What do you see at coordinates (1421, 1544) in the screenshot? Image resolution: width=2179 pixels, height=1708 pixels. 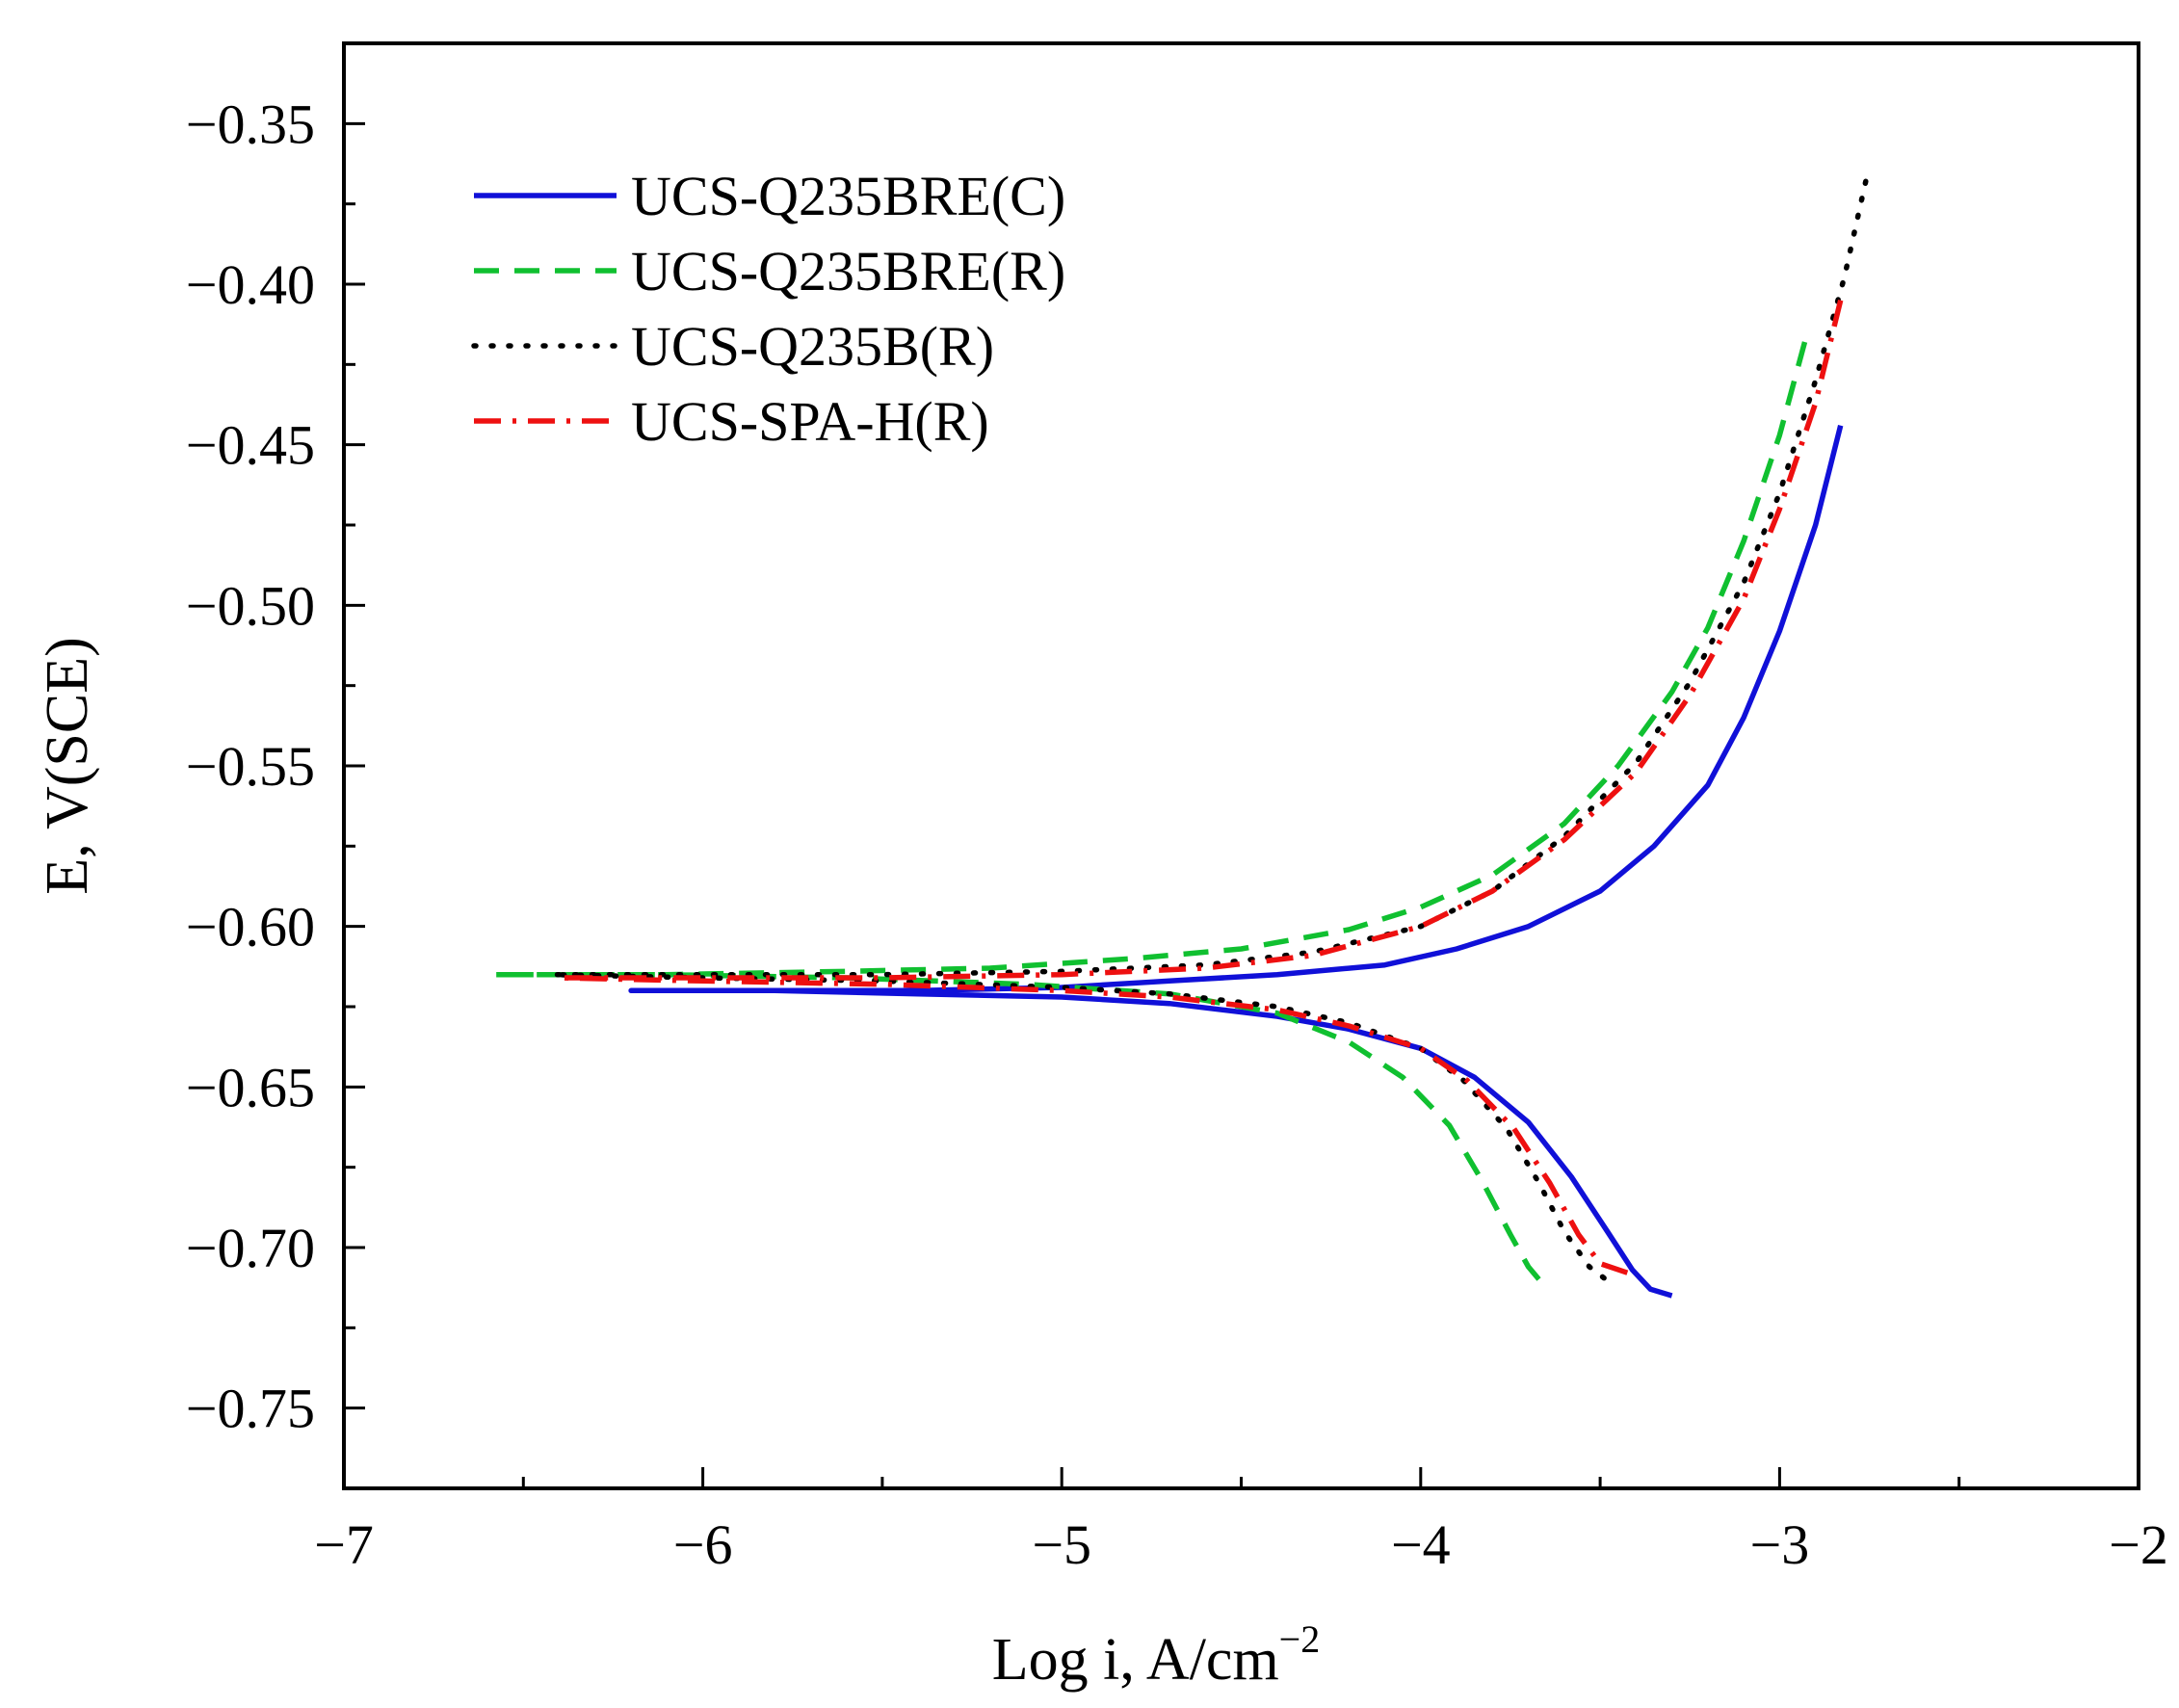 I see `x-tick-label: −4` at bounding box center [1421, 1544].